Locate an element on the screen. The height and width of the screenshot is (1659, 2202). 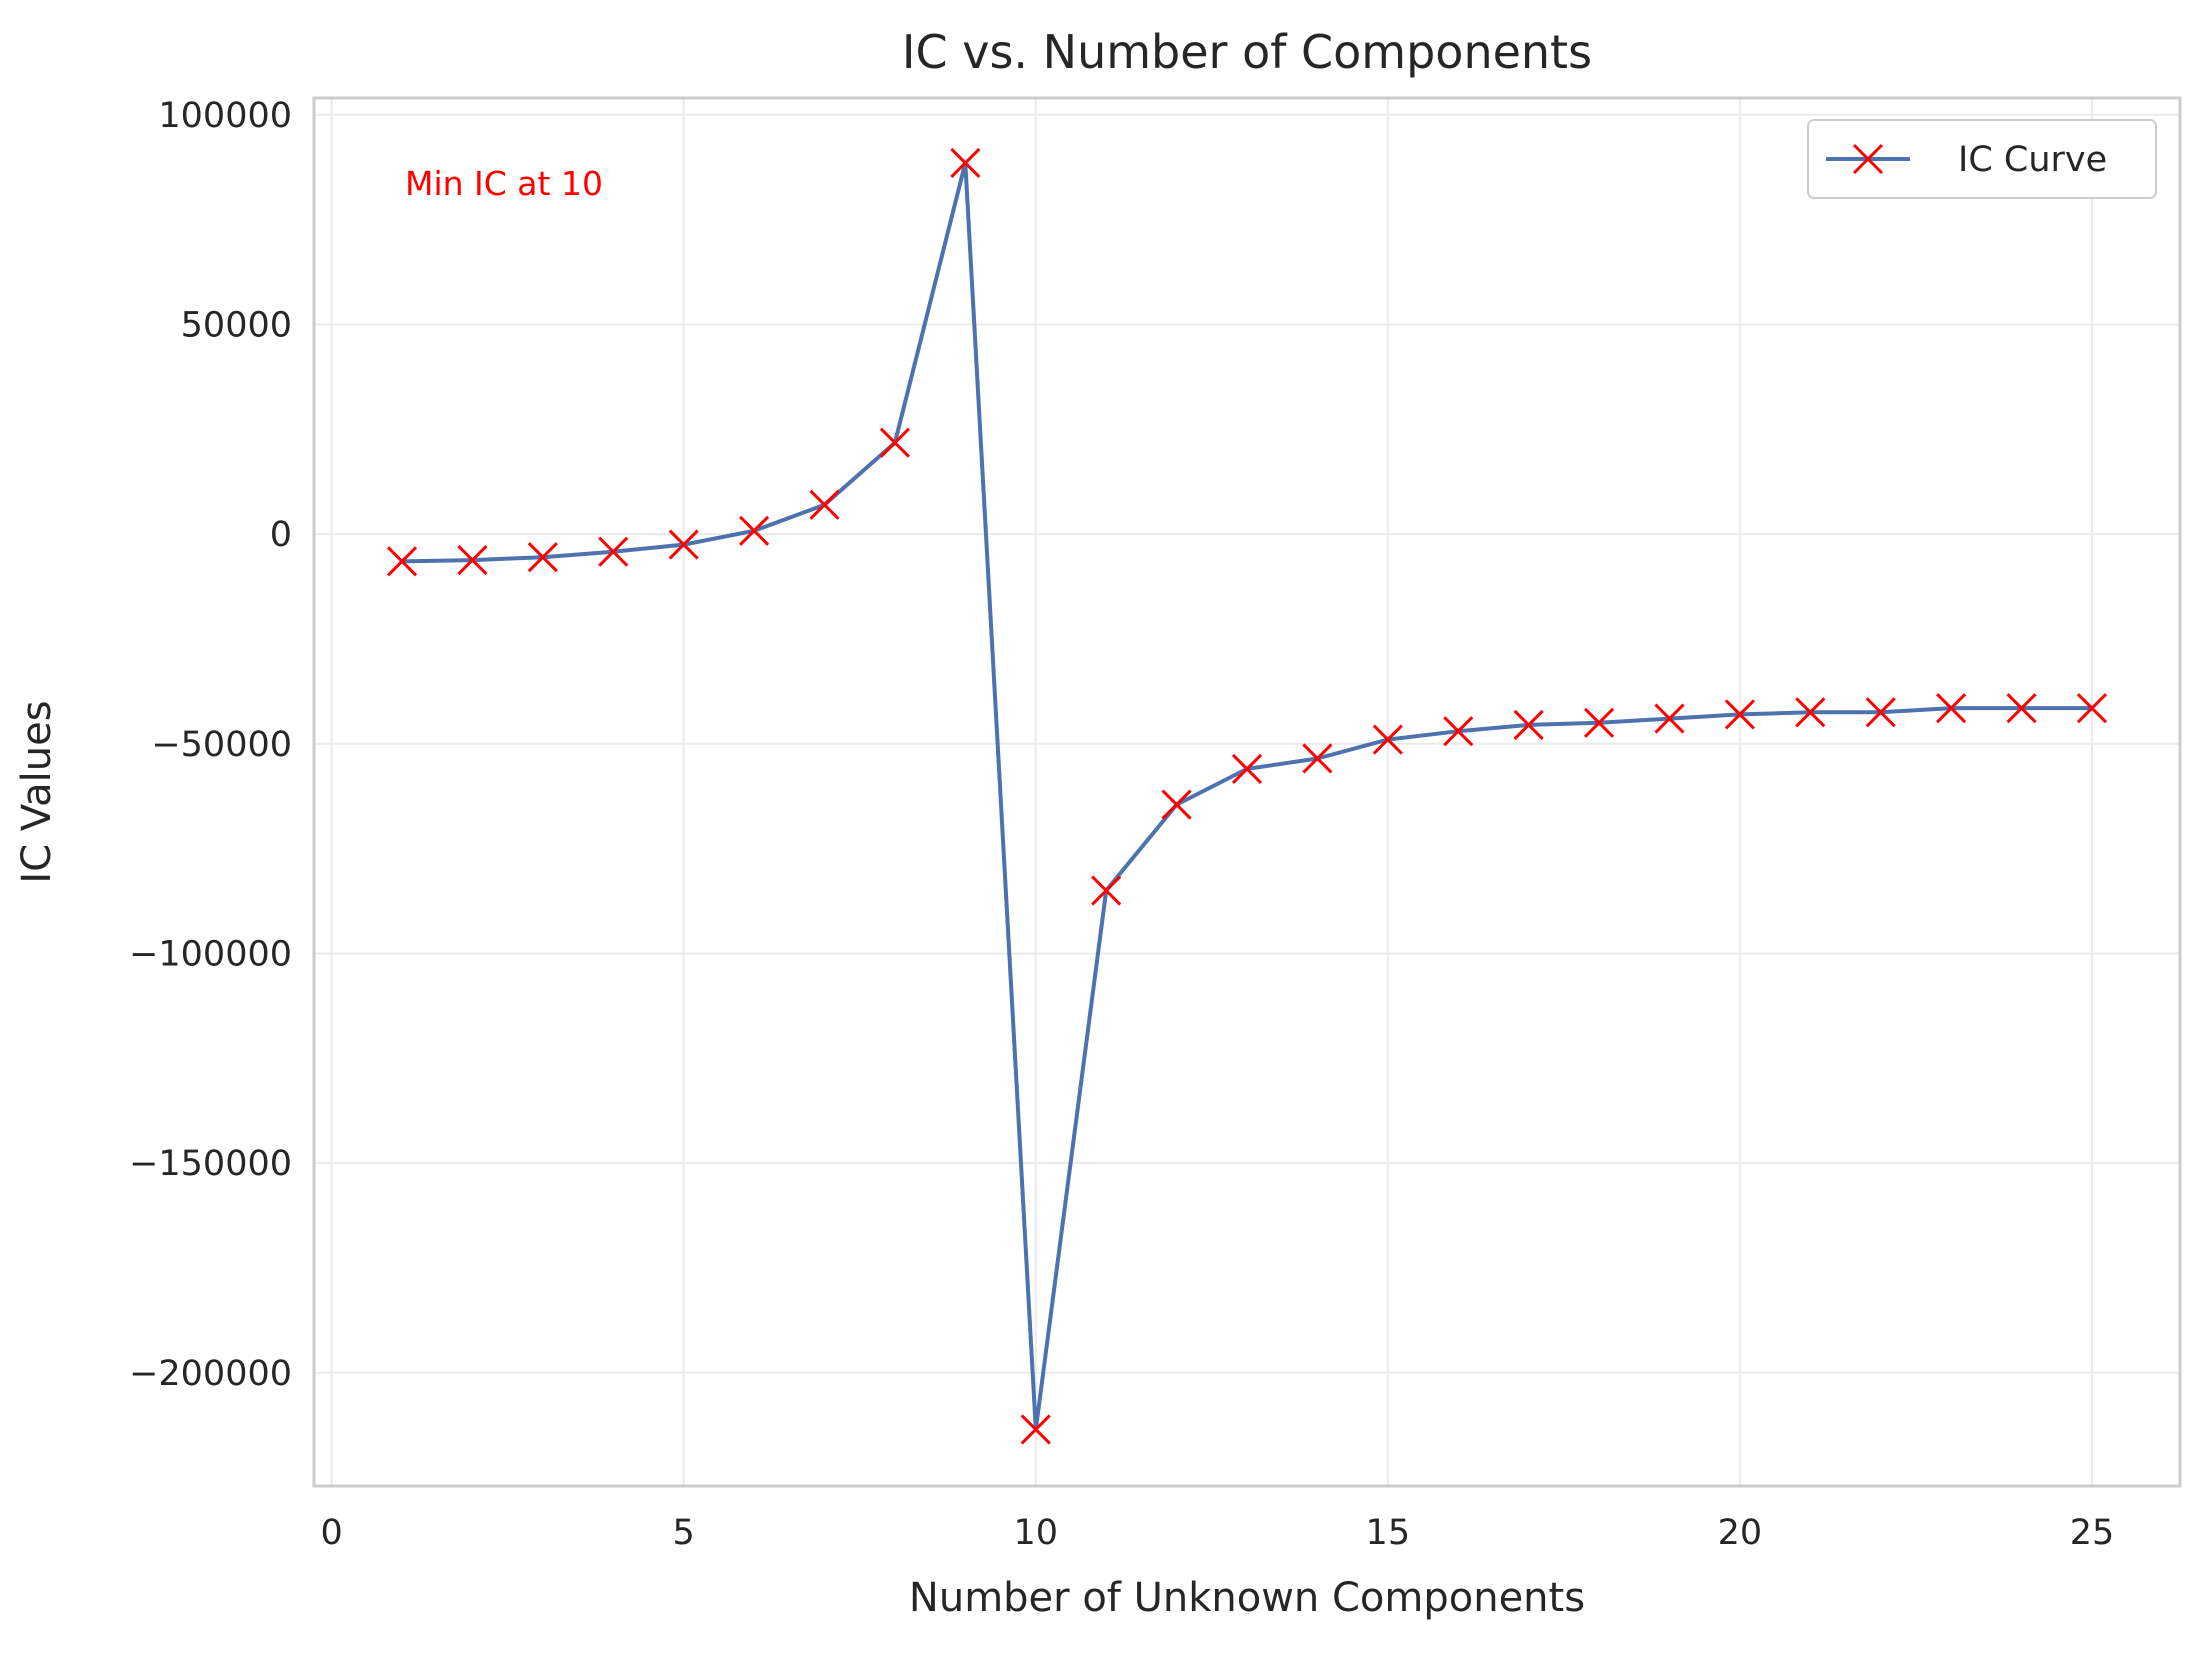
y-tick-label: −50000 is located at coordinates (221, 745).